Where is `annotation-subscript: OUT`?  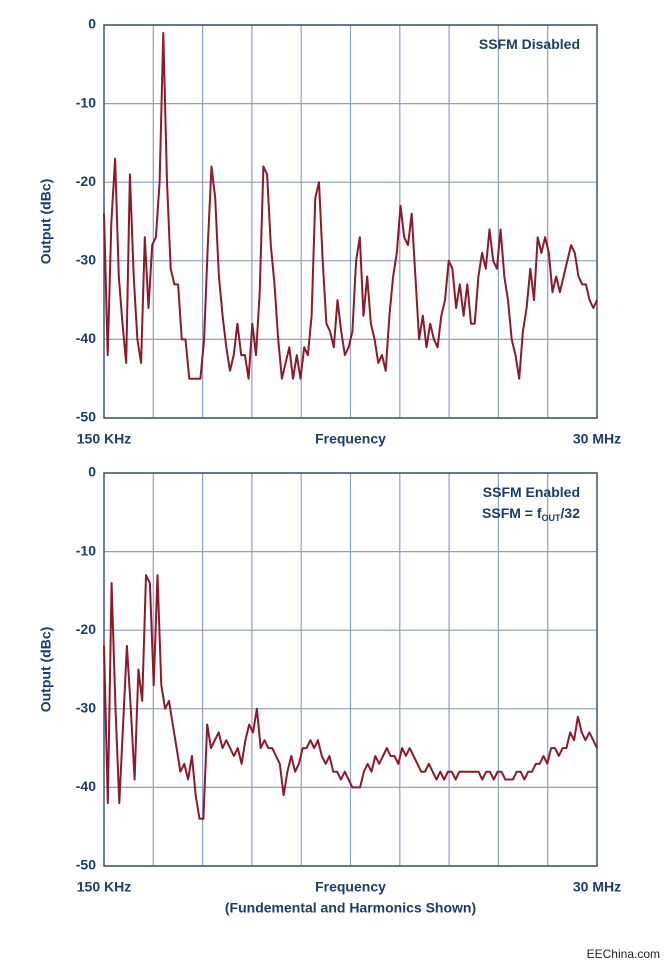
annotation-subscript: OUT is located at coordinates (552, 518).